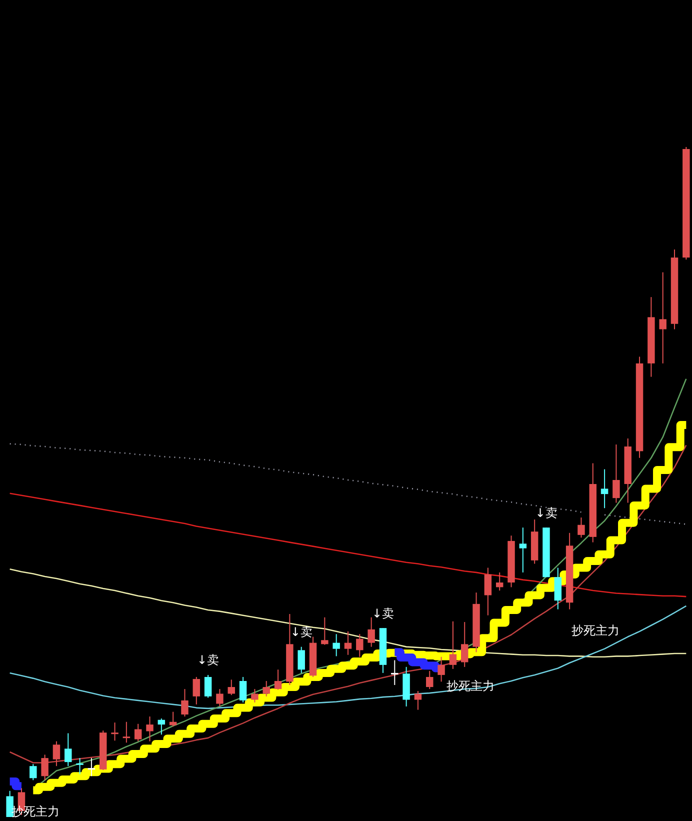  What do you see at coordinates (596, 631) in the screenshot?
I see `annotation: 抄死主力` at bounding box center [596, 631].